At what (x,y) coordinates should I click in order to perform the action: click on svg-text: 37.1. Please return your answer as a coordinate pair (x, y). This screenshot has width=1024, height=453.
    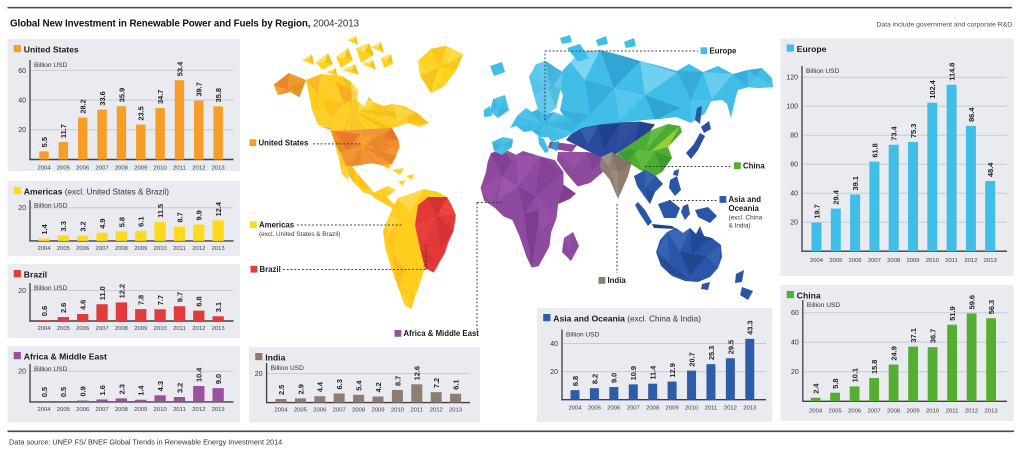
    Looking at the image, I should click on (913, 335).